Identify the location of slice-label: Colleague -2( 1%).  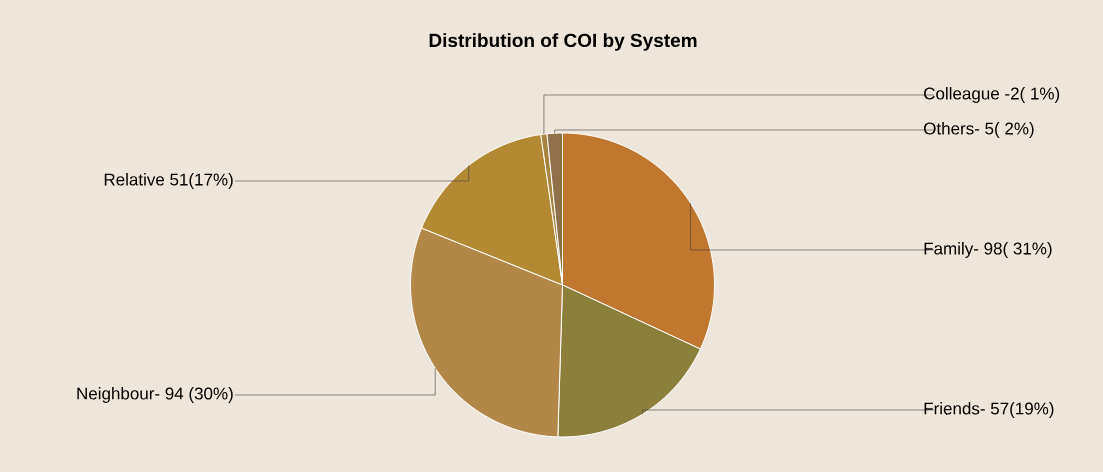
(992, 95).